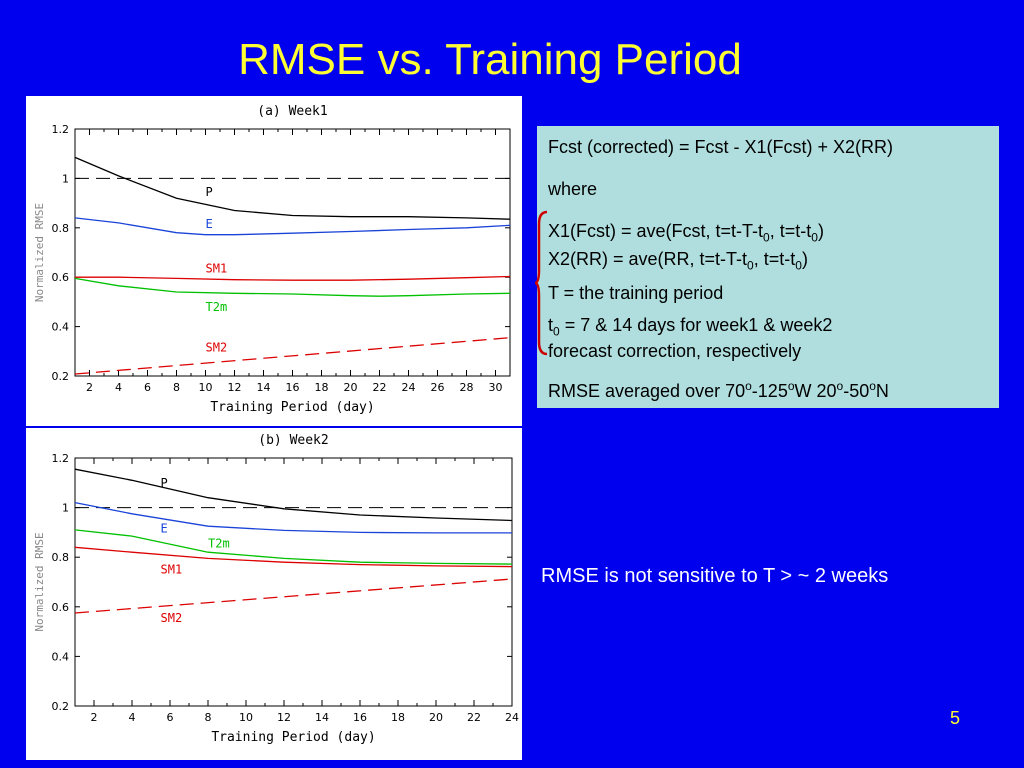  I want to click on t0-definition: t0 = 7 & 14 days for week1 & week2, so click(690, 327).